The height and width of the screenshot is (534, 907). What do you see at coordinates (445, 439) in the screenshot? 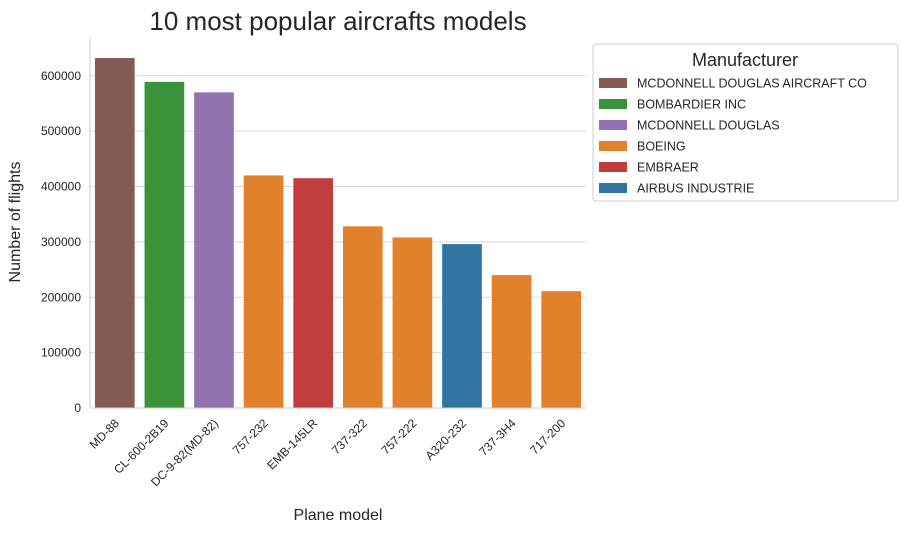
I see `x-tick-label: A320-232` at bounding box center [445, 439].